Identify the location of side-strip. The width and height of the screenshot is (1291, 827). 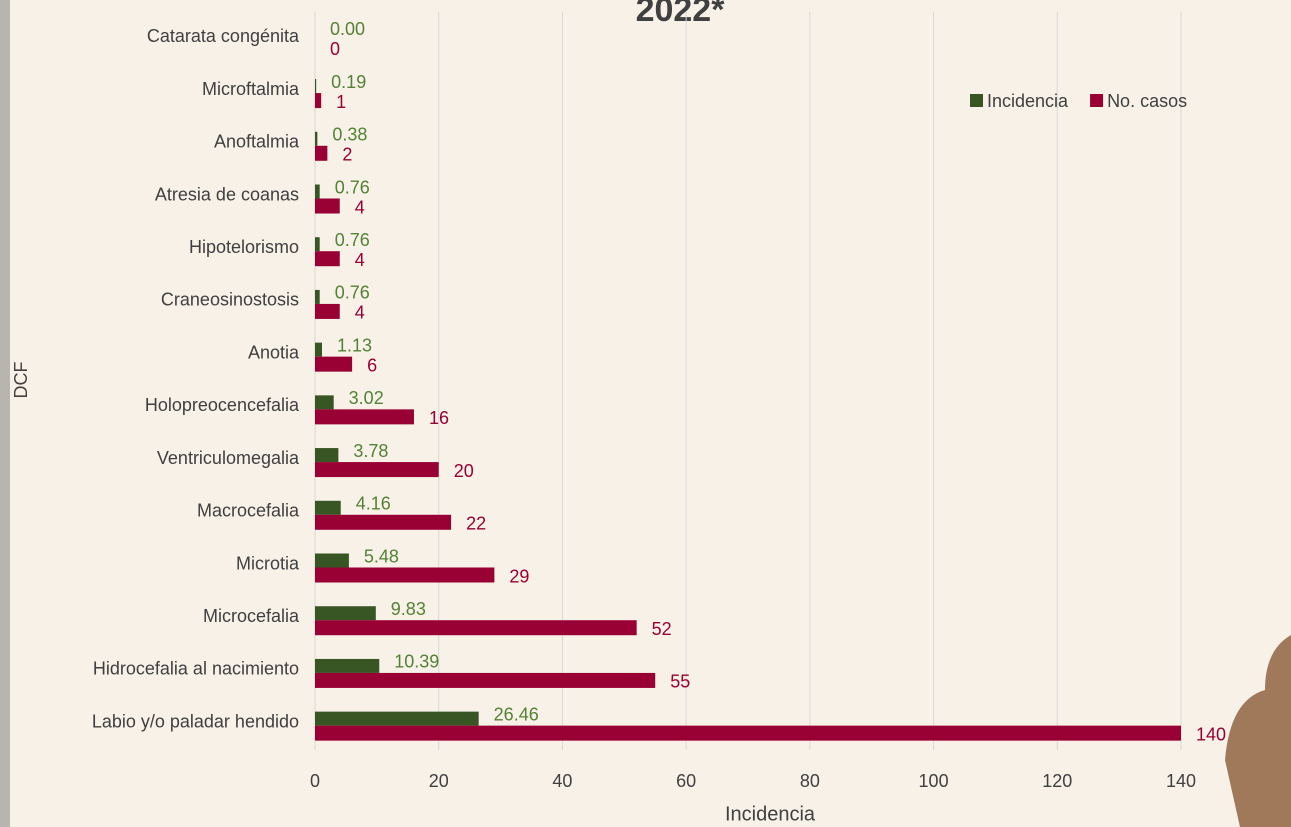
(5, 413).